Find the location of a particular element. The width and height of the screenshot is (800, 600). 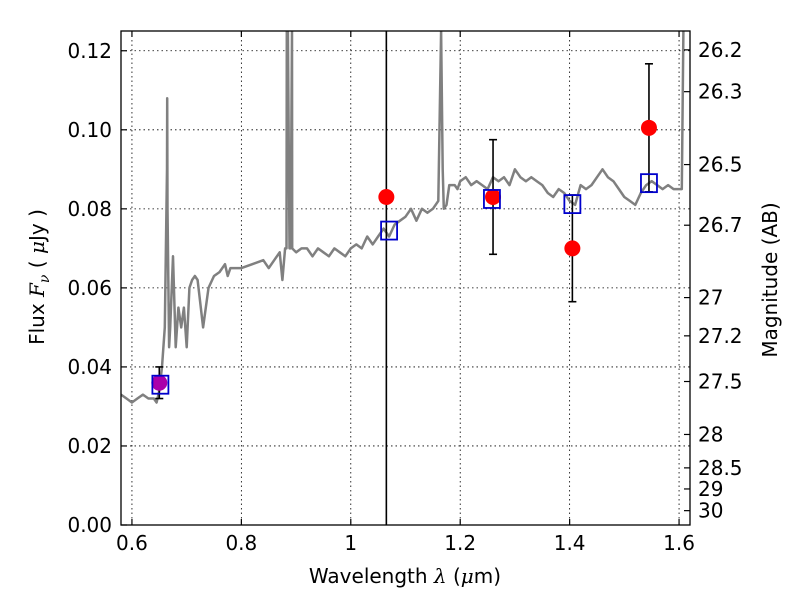

y-tick-label: 0.12 is located at coordinates (89, 51).